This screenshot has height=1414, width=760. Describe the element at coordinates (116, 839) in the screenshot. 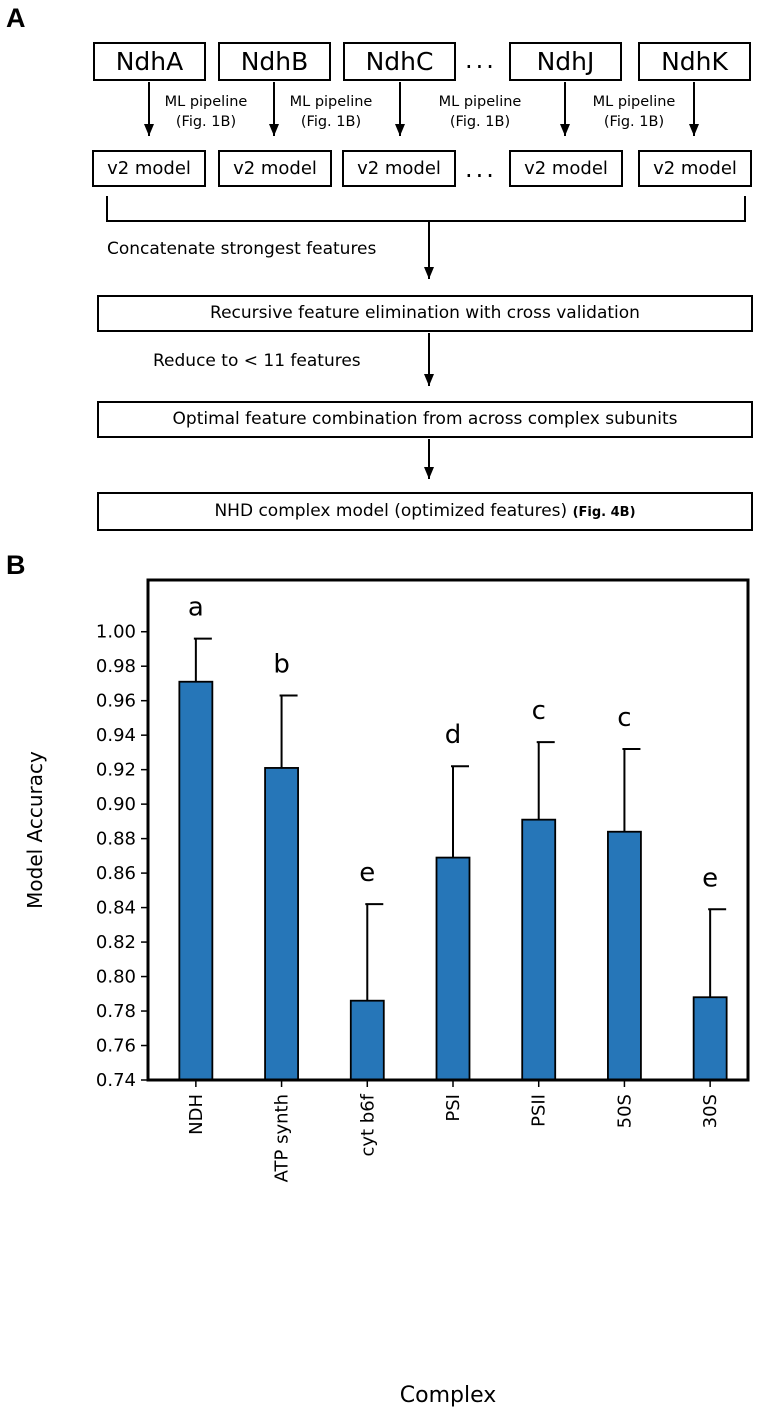

I see `y-tick-label: 0.88` at that location.